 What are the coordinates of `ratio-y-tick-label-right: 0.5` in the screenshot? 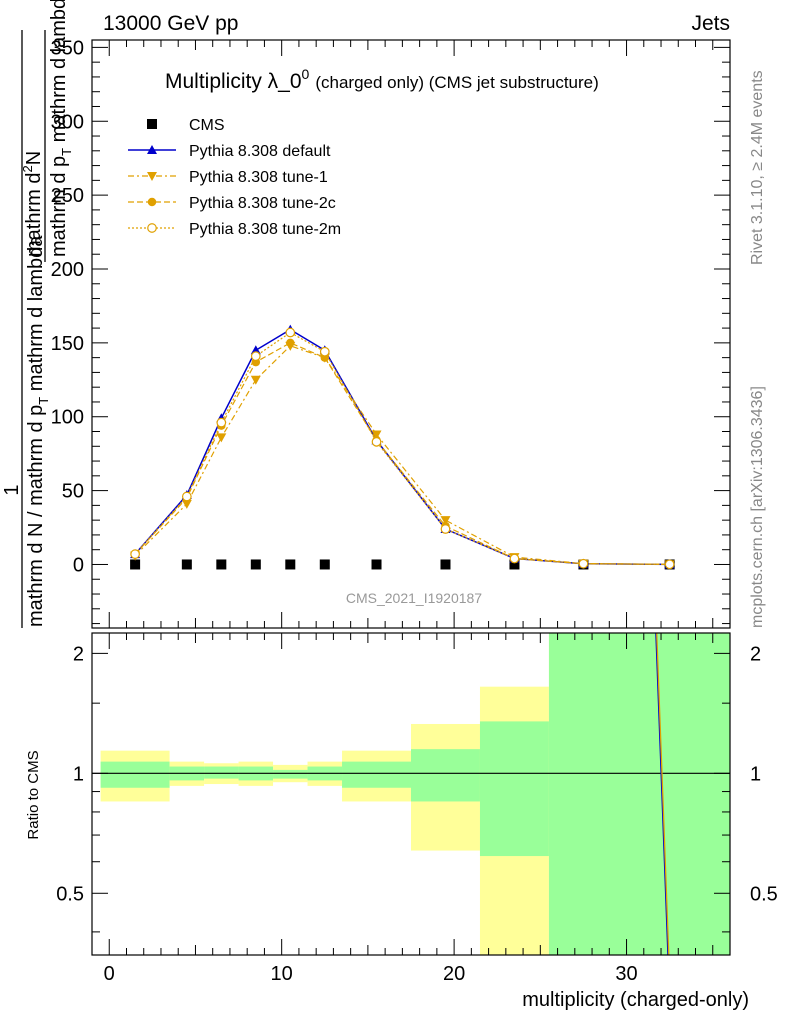 It's located at (764, 894).